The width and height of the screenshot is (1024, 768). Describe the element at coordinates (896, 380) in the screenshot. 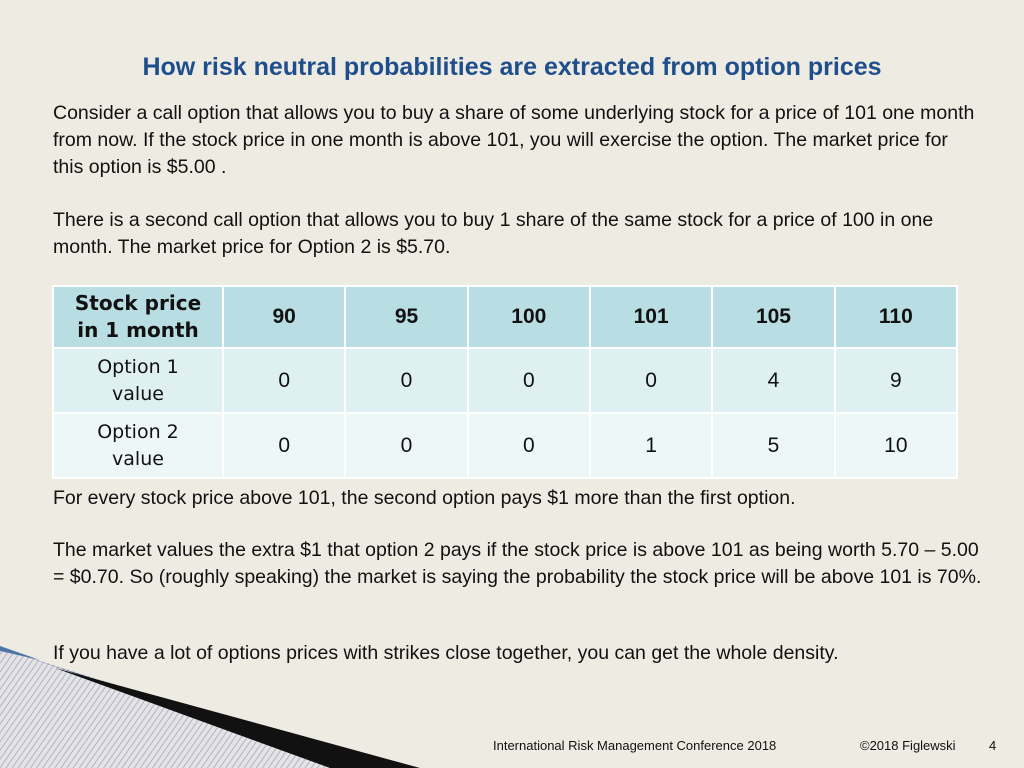

I see `table-cell: 9` at that location.